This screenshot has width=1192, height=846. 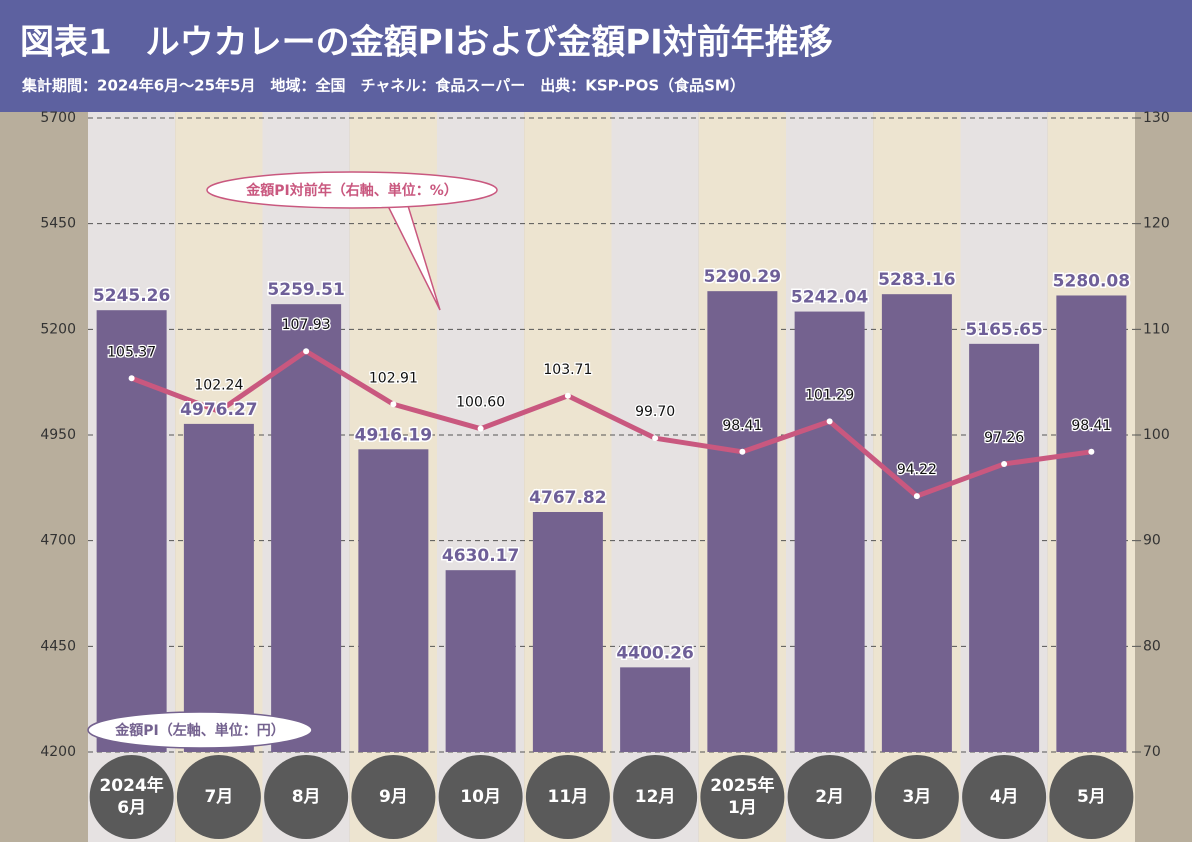 I want to click on y-tick-label: 4450, so click(x=58, y=646).